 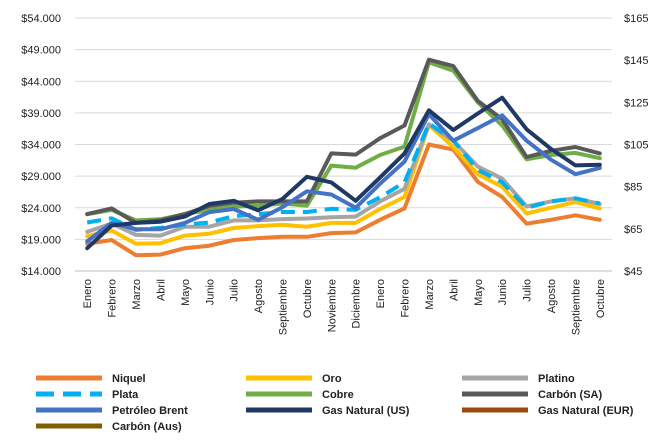 I want to click on legend-label: Plata, so click(x=125, y=395).